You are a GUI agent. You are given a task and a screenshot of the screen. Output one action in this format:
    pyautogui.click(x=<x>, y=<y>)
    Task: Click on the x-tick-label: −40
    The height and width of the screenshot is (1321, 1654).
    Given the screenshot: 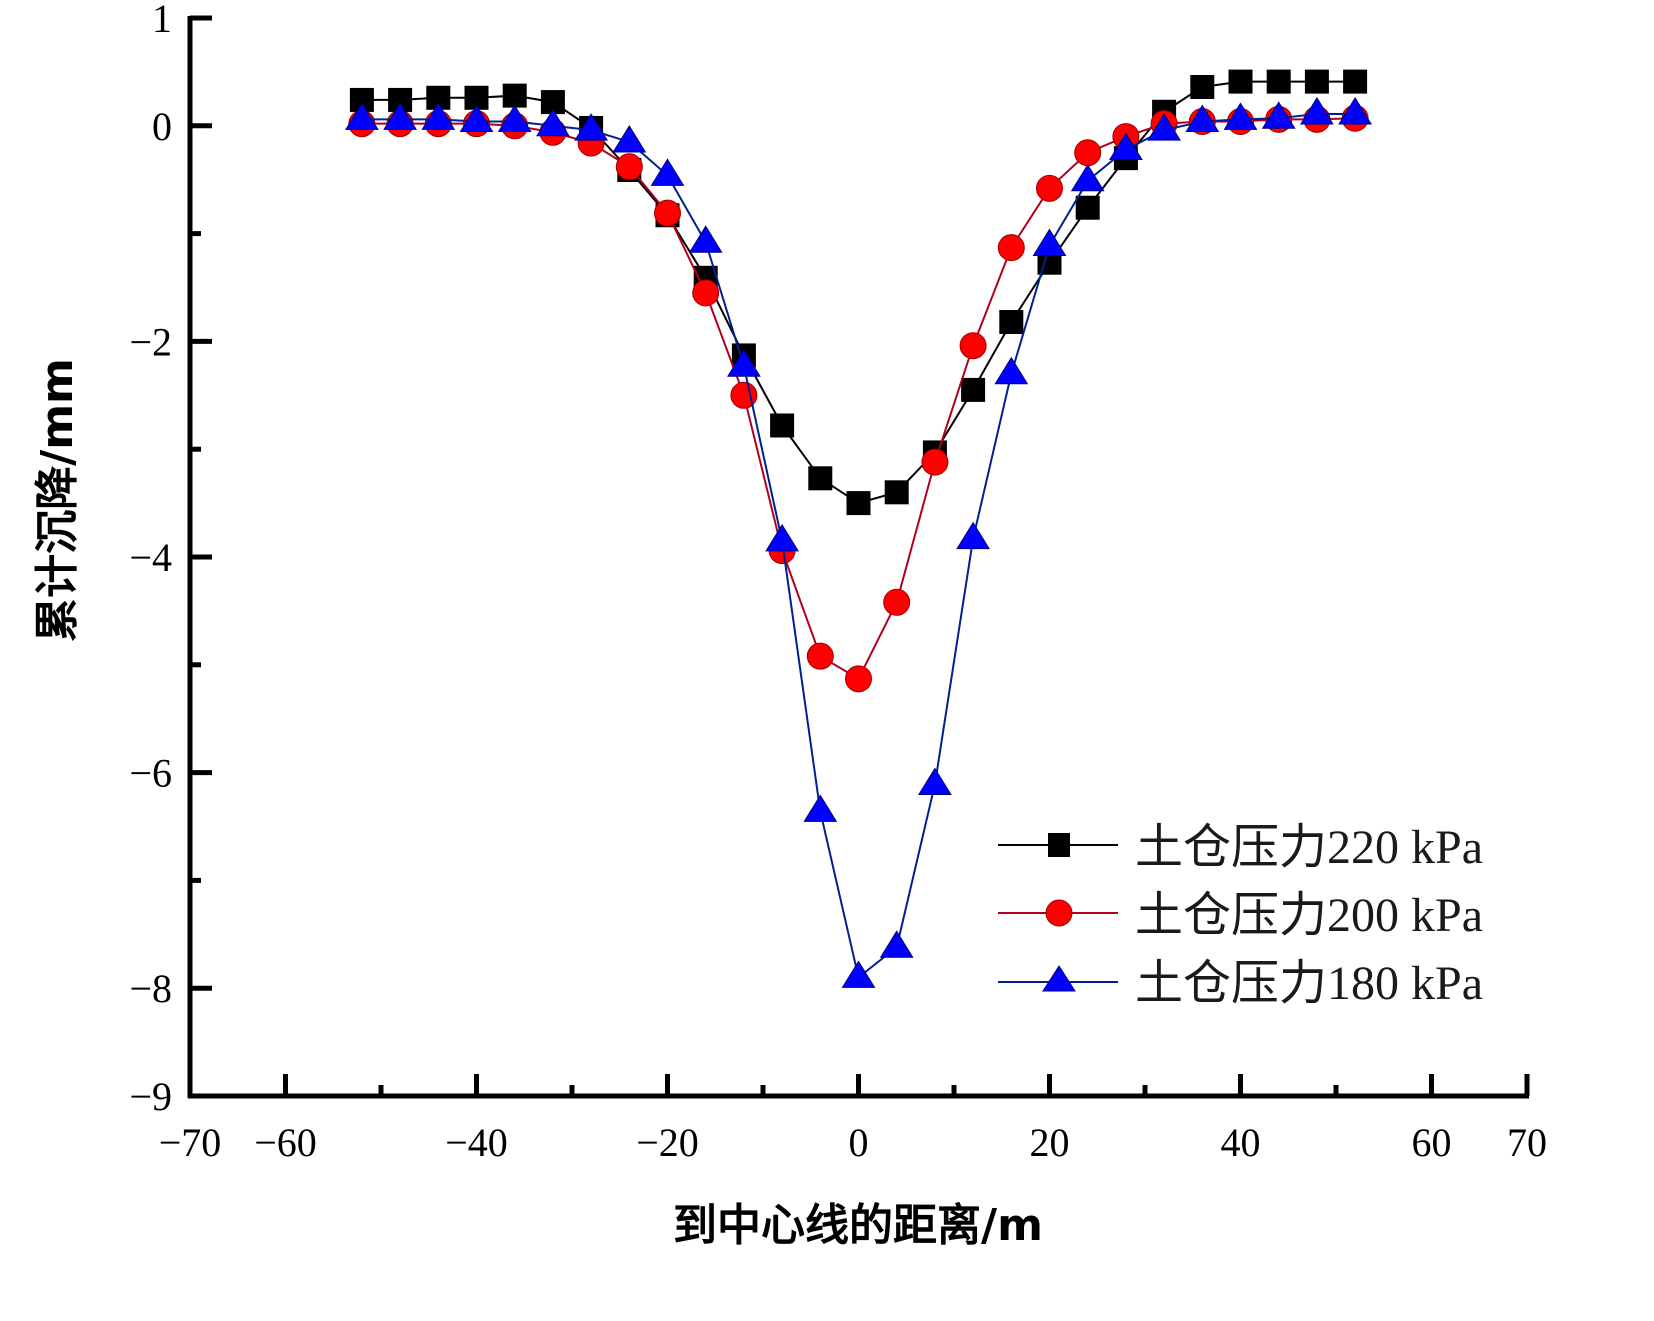 What is the action you would take?
    pyautogui.click(x=476, y=1142)
    